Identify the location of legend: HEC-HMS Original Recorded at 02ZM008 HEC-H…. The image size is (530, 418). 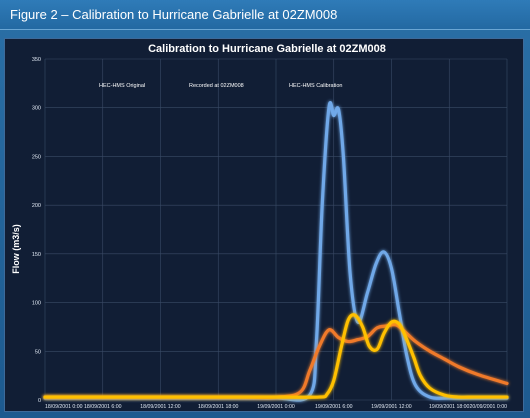
(211, 86).